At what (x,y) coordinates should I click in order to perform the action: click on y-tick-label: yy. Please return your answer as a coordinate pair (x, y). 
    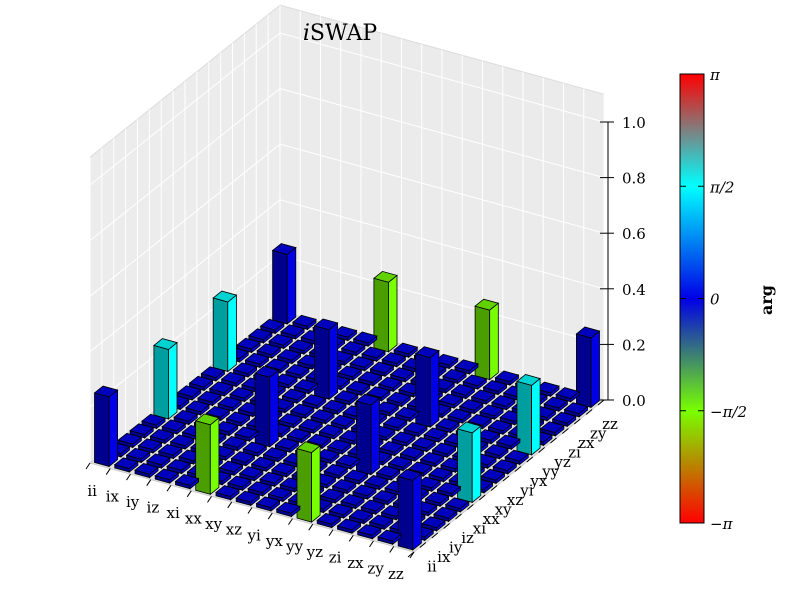
    Looking at the image, I should click on (550, 471).